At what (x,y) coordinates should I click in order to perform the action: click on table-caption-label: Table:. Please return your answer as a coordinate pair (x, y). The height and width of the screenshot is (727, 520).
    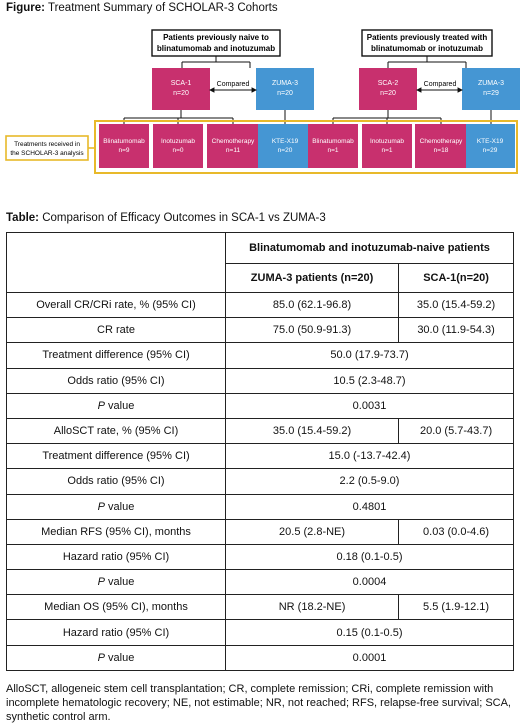
    Looking at the image, I should click on (23, 218).